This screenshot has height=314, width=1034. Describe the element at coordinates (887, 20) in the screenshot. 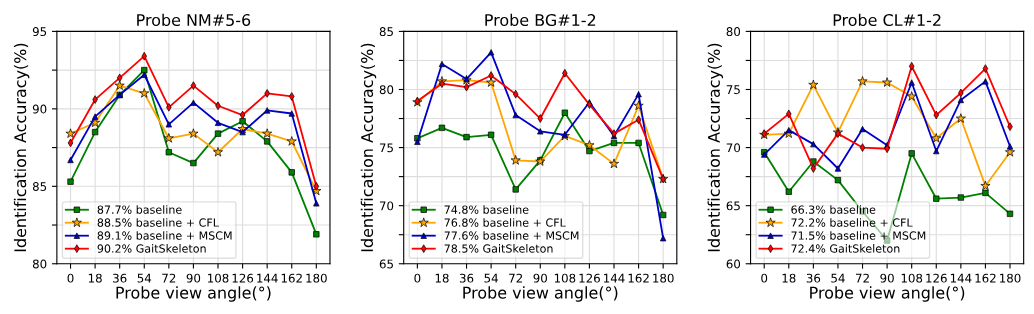

I see `chart-title: Probe CL#1-2` at that location.